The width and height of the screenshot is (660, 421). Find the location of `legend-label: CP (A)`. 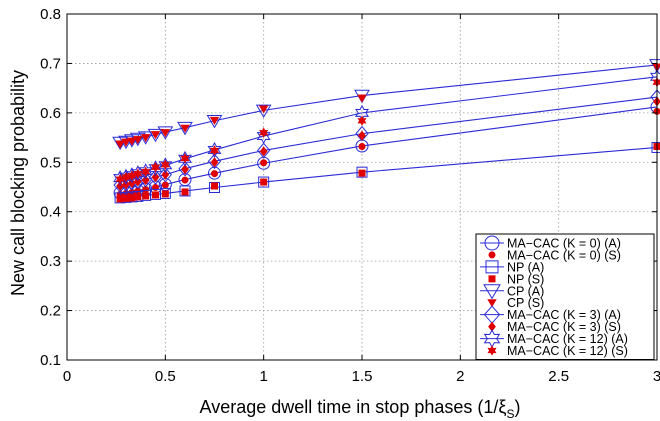

legend-label: CP (A) is located at coordinates (525, 291).